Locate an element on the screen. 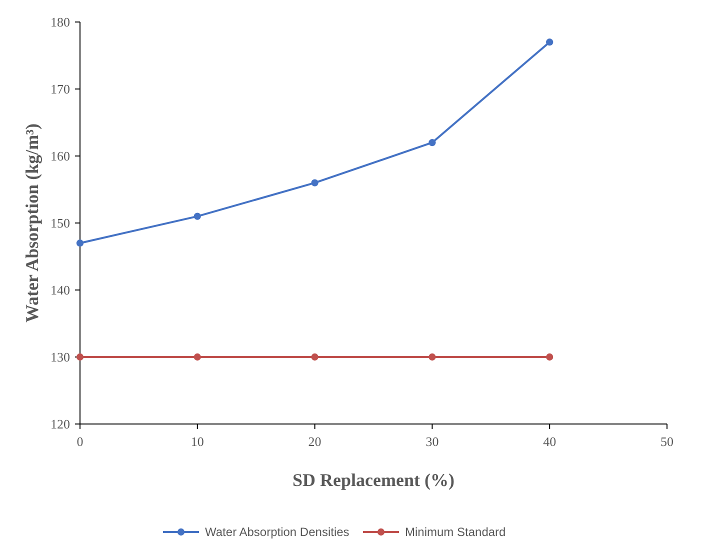 This screenshot has width=706, height=559. y-tick-label: 170 is located at coordinates (60, 89).